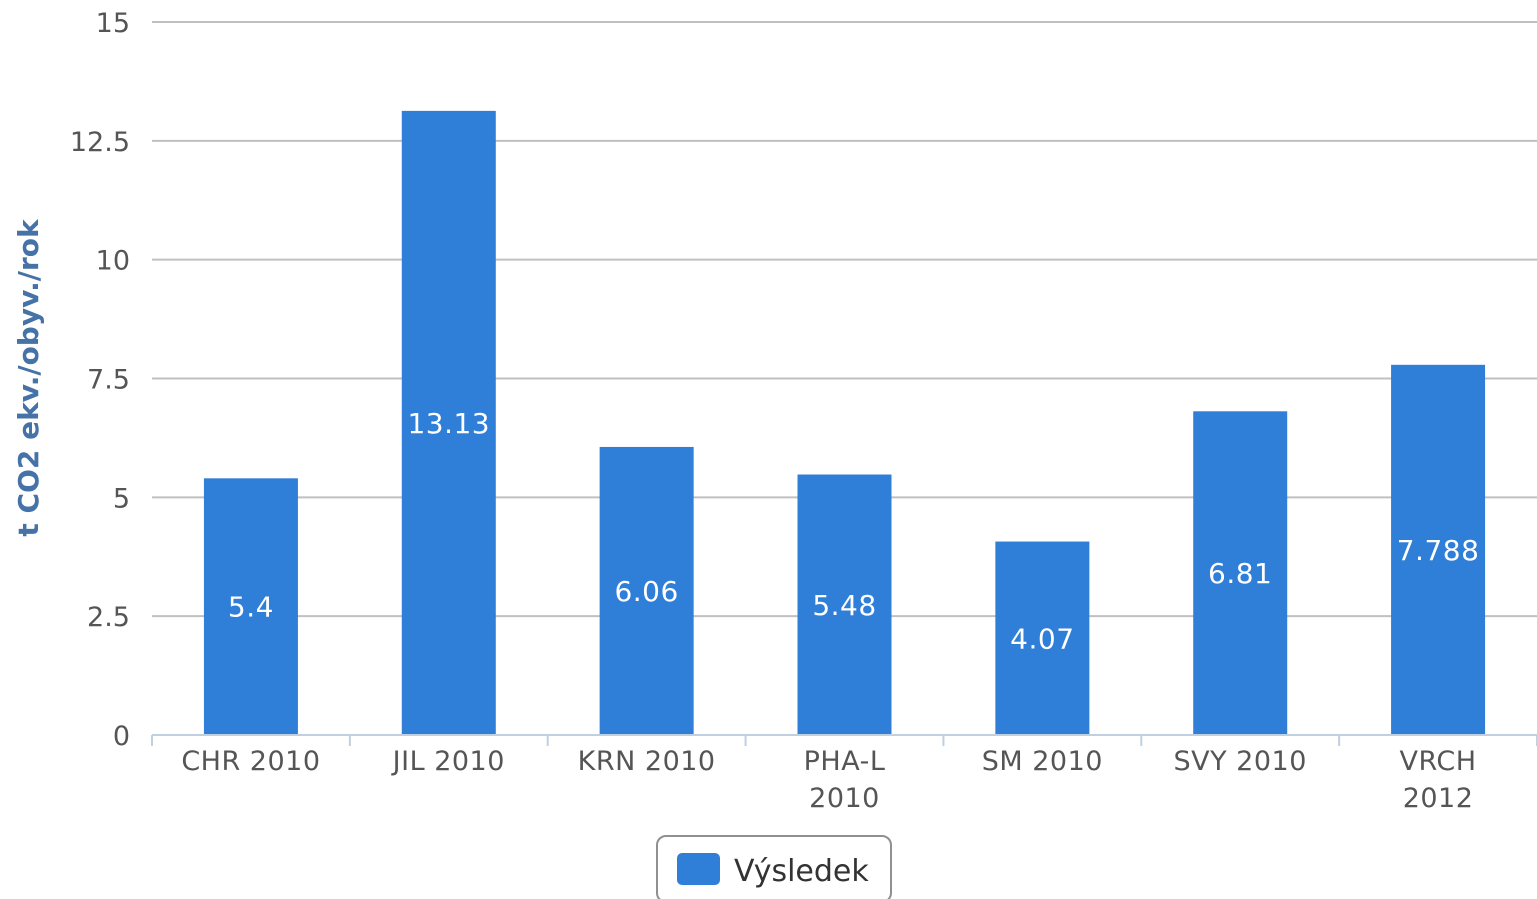  What do you see at coordinates (1438, 780) in the screenshot?
I see `x-tick-label: VRCH 2012` at bounding box center [1438, 780].